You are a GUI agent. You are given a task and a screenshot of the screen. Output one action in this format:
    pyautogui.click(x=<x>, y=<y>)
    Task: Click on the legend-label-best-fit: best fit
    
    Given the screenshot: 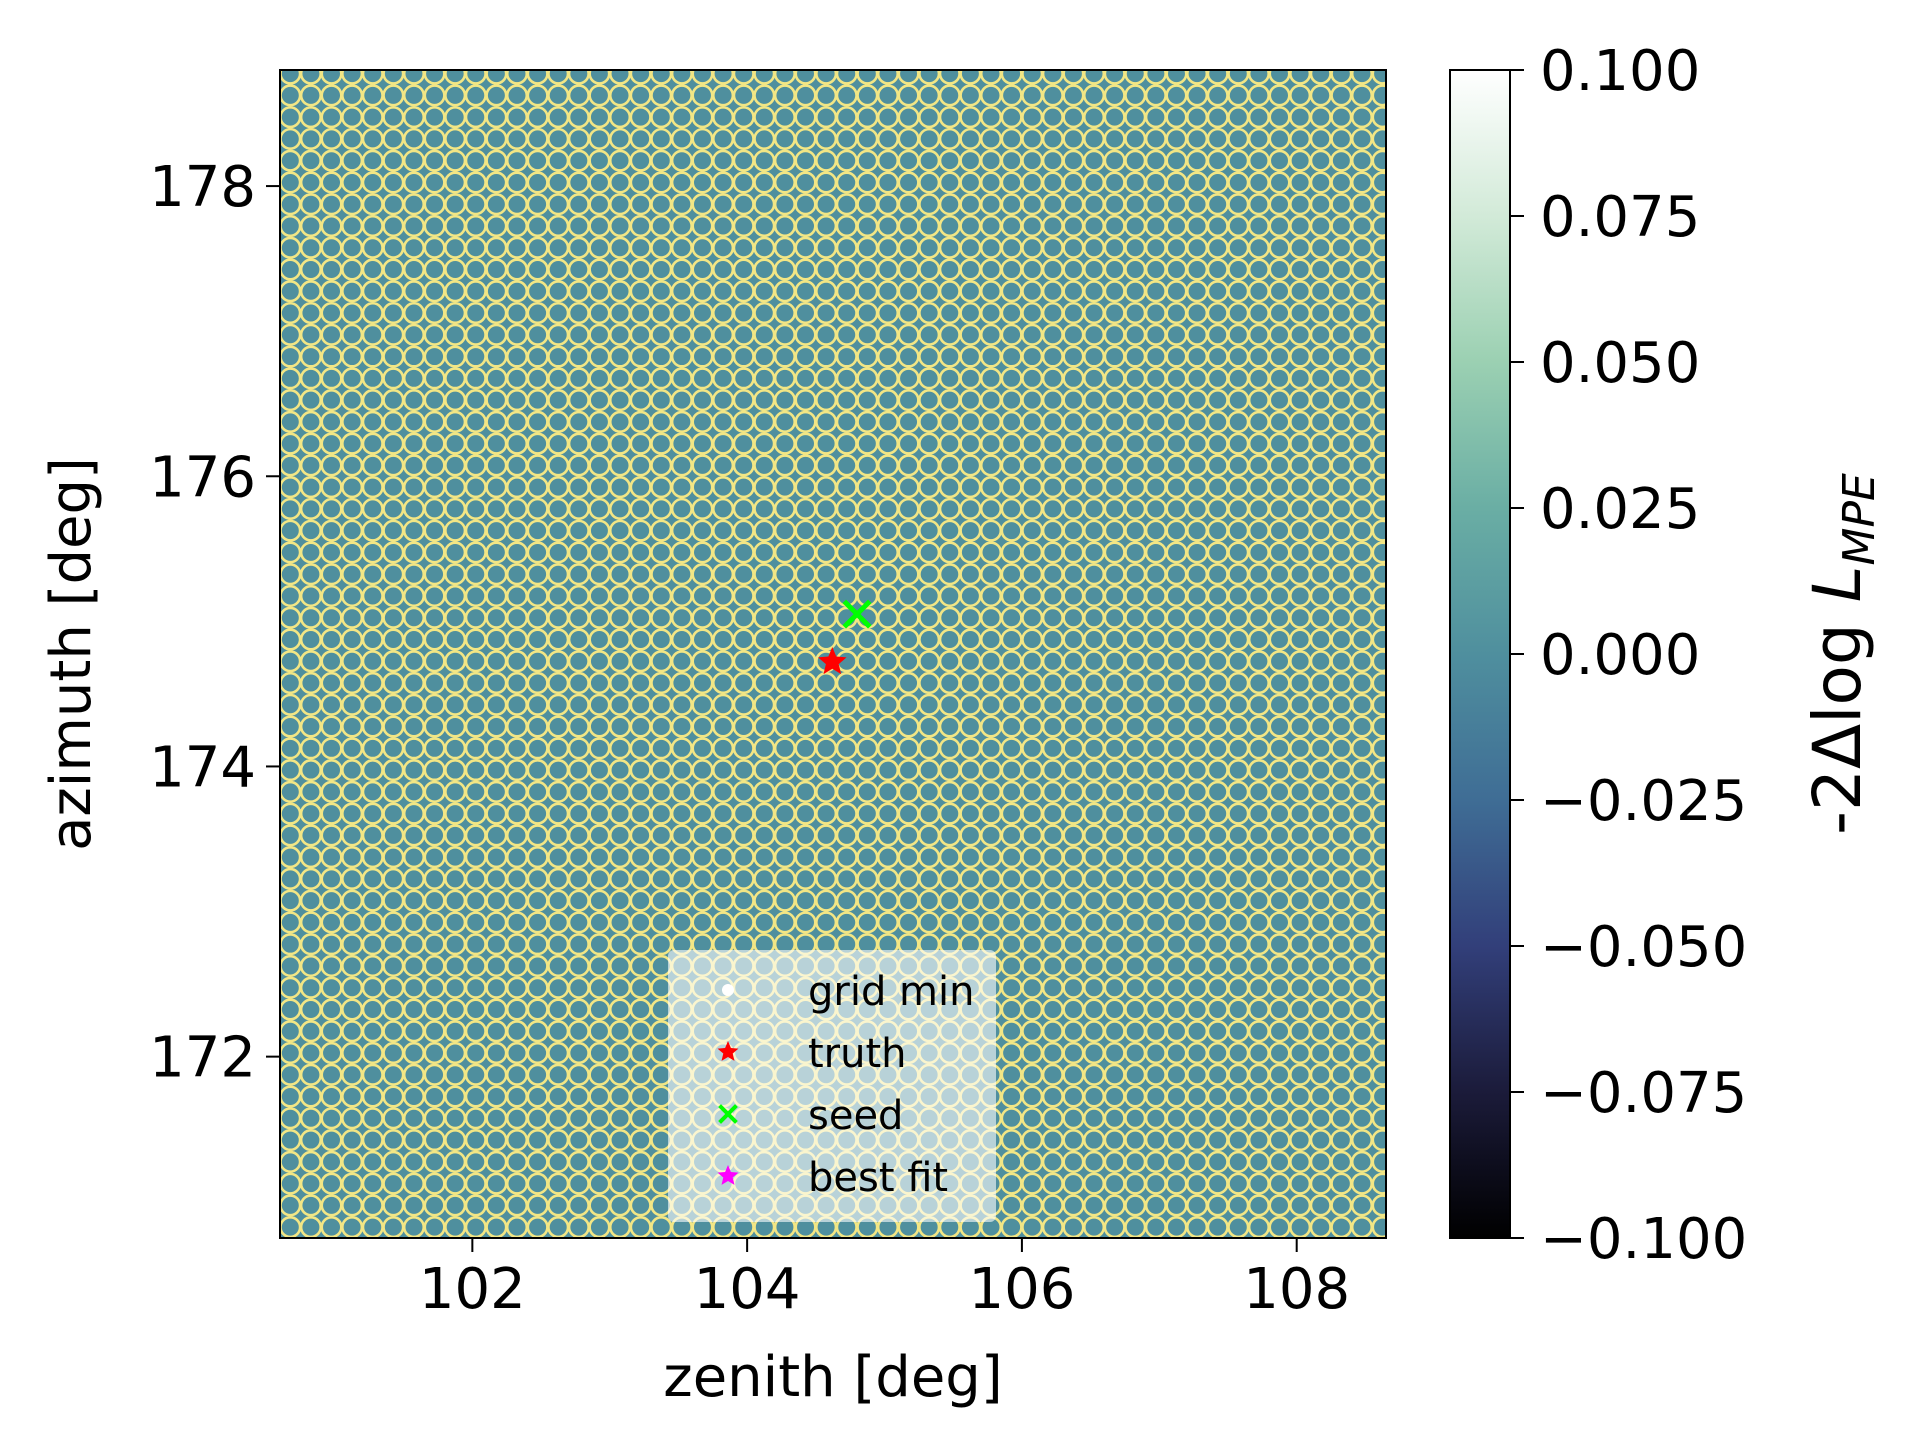 What is the action you would take?
    pyautogui.click(x=878, y=1178)
    